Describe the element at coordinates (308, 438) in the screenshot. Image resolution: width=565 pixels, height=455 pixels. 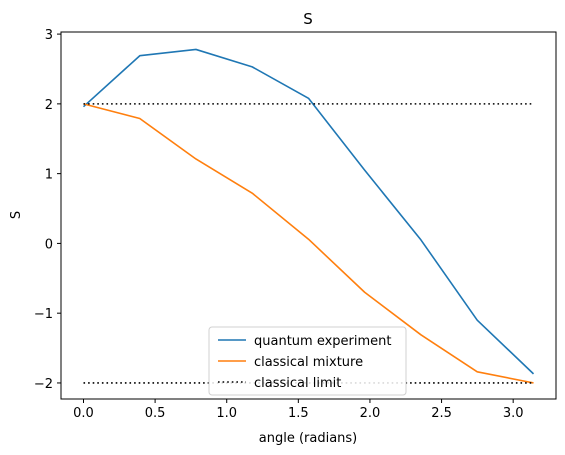
I see `x-axis-label: angle (radians)` at that location.